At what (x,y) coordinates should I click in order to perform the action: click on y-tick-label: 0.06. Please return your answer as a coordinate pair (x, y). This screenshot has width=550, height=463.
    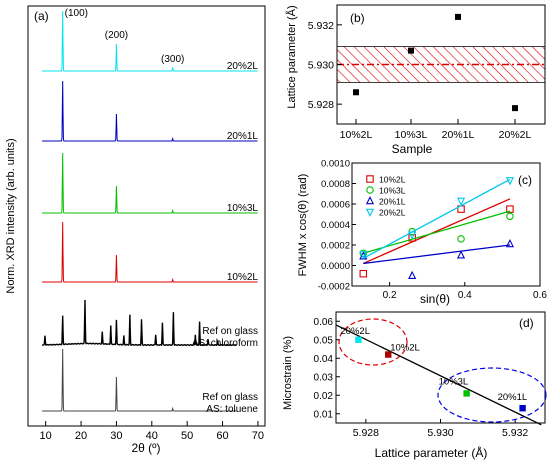
    Looking at the image, I should click on (324, 322).